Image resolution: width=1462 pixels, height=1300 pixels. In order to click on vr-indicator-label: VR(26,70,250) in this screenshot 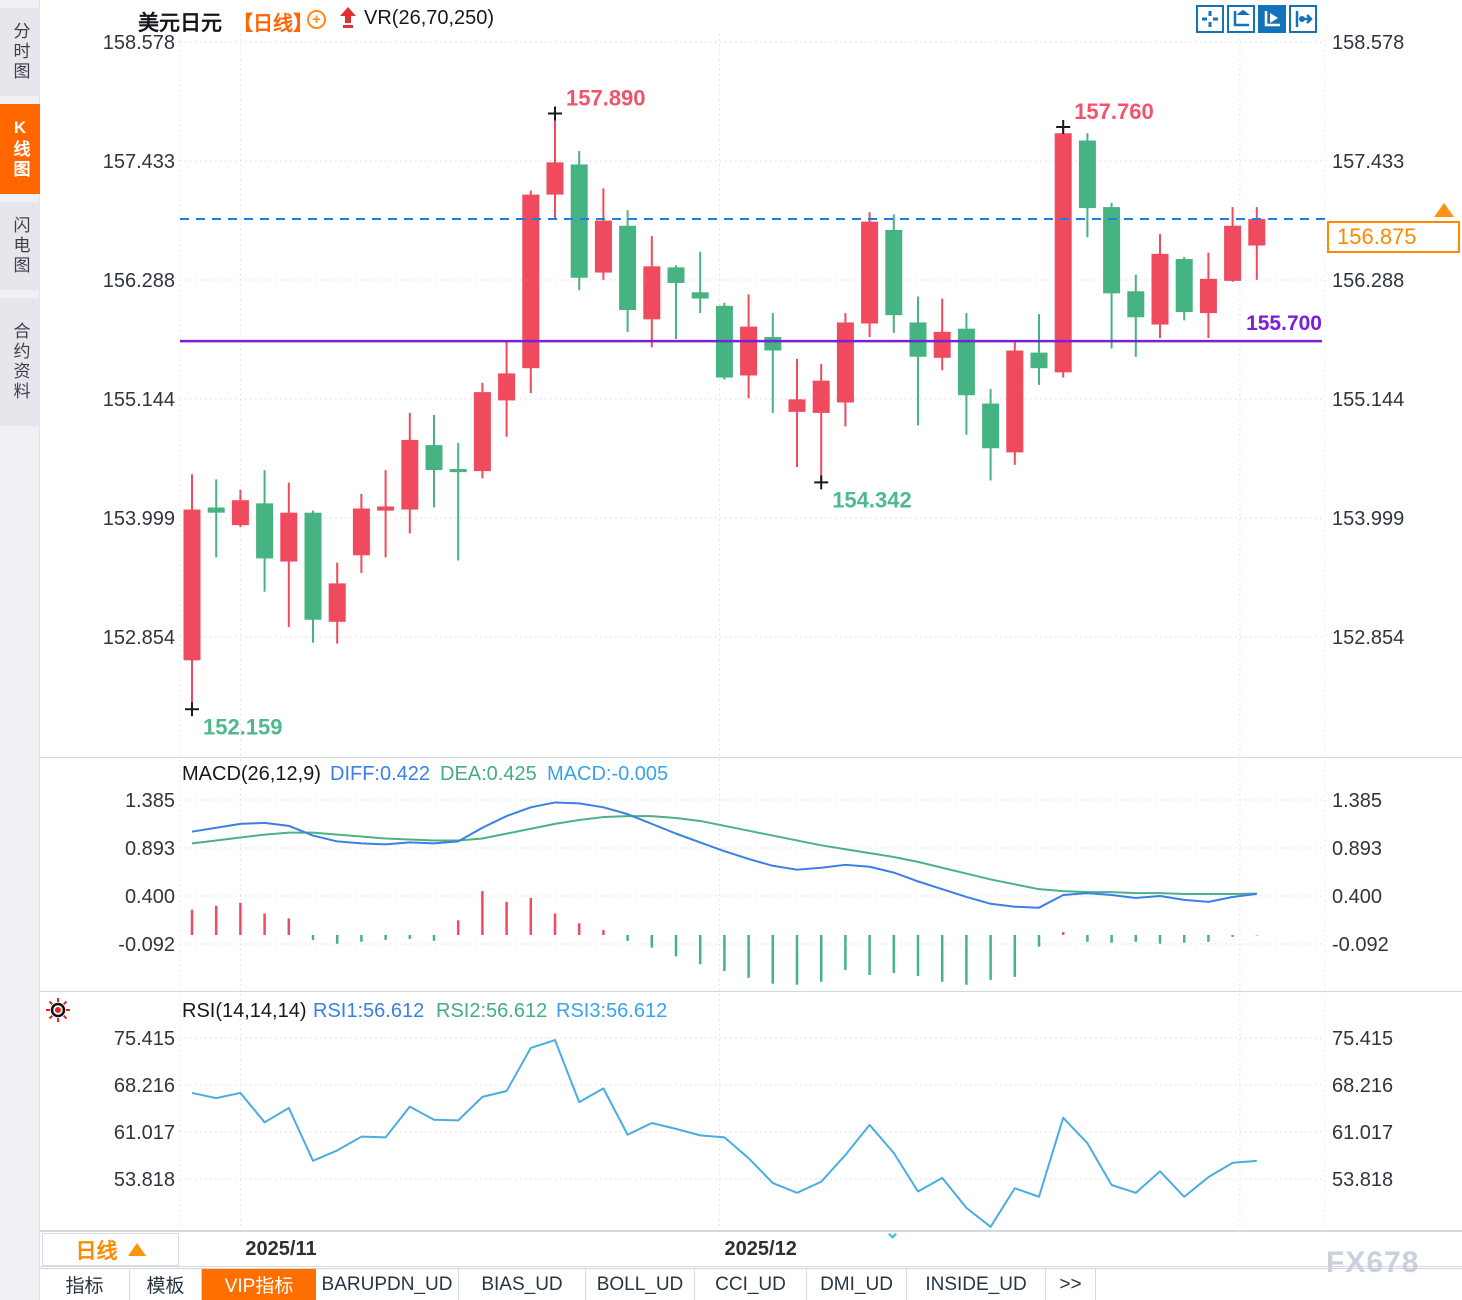, I will do `click(429, 18)`.